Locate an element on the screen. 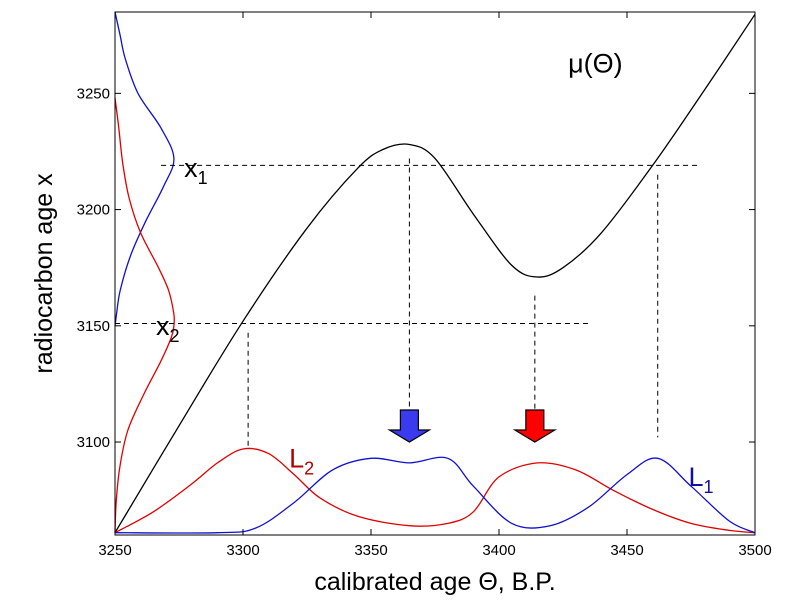  x2-label-sub: 2 is located at coordinates (174, 336).